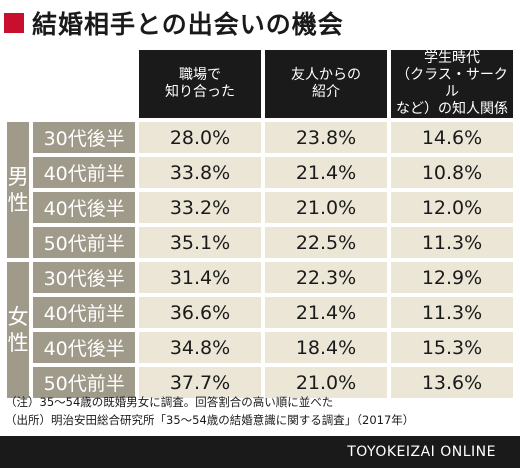 The height and width of the screenshot is (468, 520). I want to click on brand-footer: TOYOKEIZAI ONLINE, so click(260, 452).